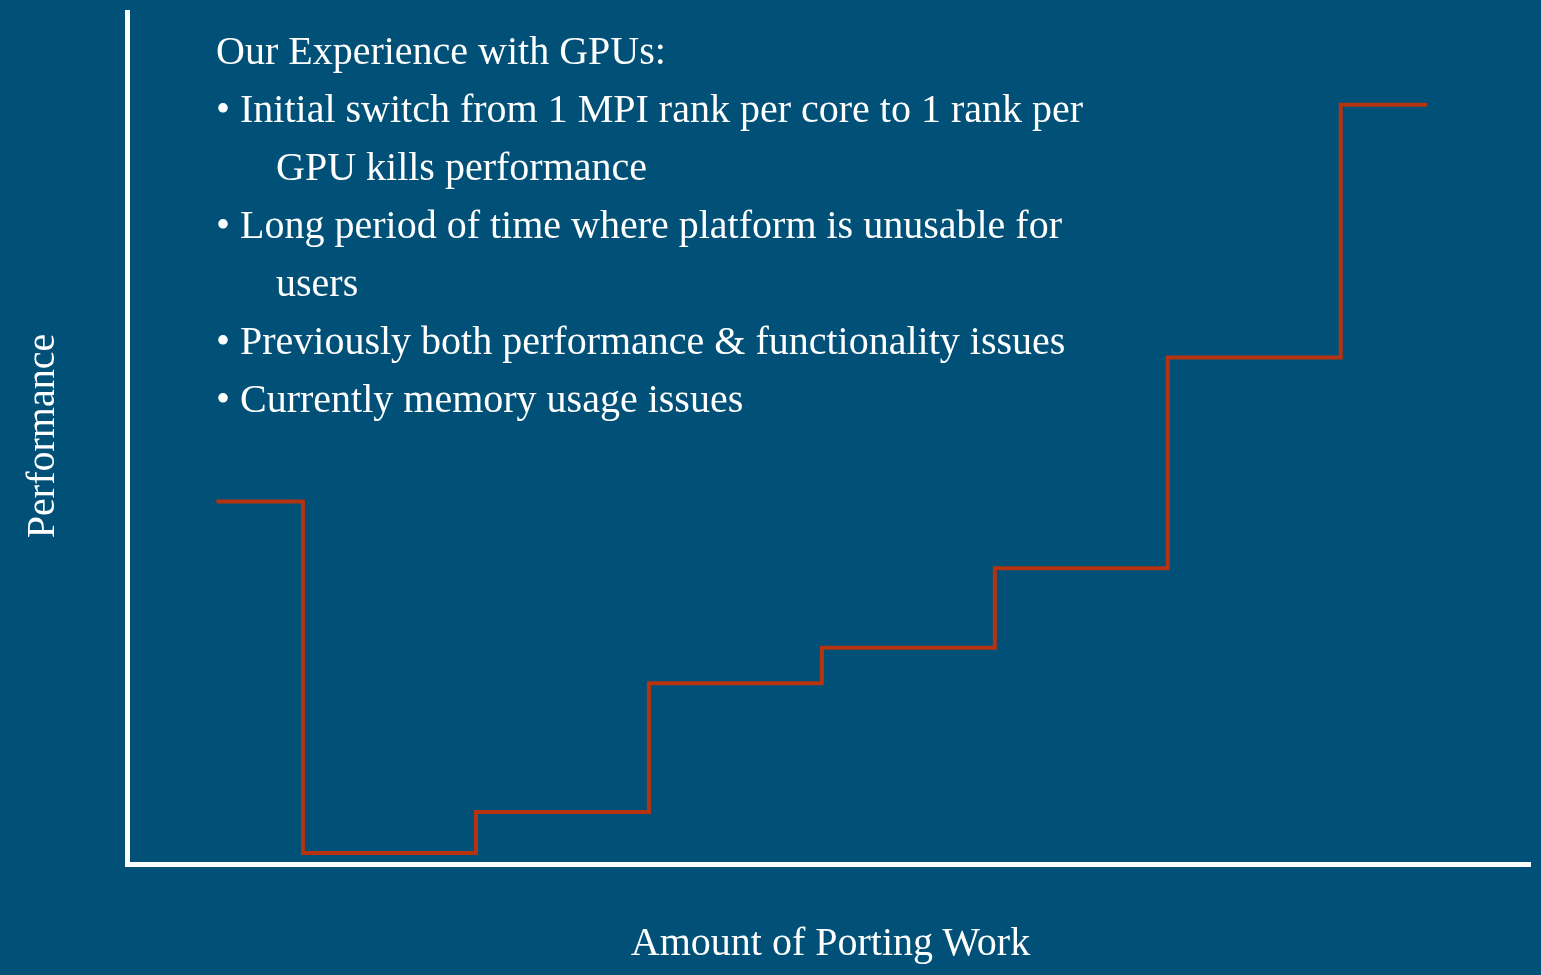  I want to click on y-axis-title: Performance, so click(40, 436).